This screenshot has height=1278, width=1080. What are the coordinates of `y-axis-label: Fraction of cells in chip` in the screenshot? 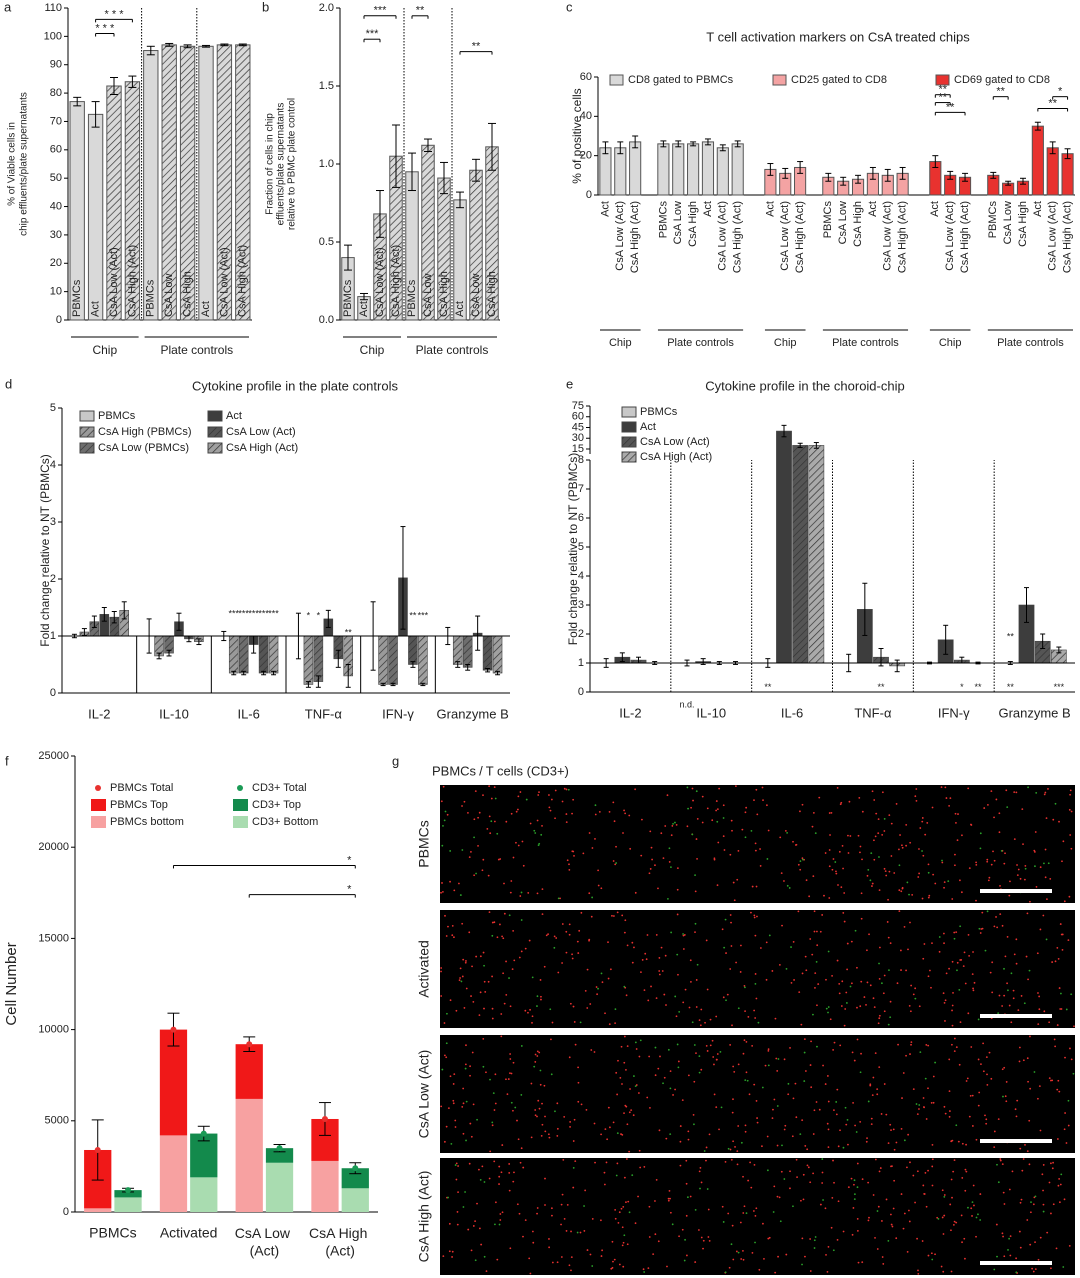 It's located at (270, 164).